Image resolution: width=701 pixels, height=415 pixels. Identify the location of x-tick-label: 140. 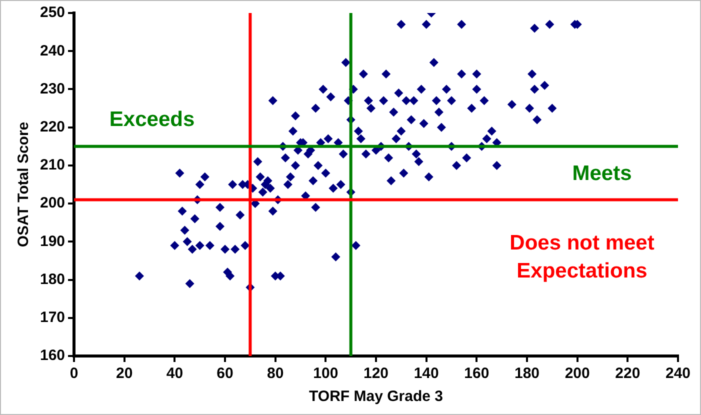
(426, 373).